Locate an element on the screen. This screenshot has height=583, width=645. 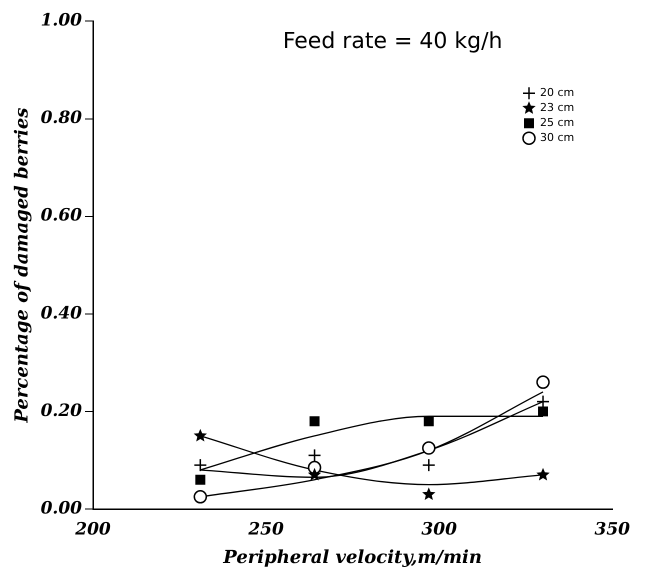
y-tick-label: 0.00 is located at coordinates (61, 508).